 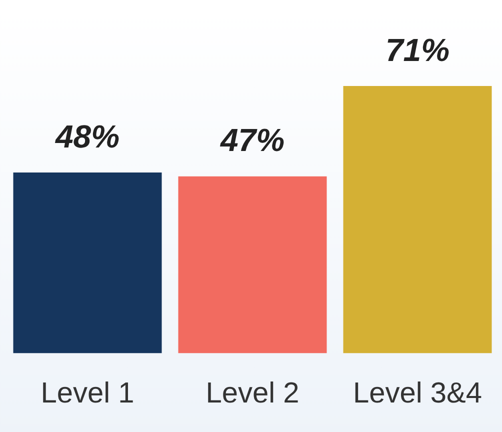 I want to click on x-tick-label: Level 3&4, so click(x=417, y=394).